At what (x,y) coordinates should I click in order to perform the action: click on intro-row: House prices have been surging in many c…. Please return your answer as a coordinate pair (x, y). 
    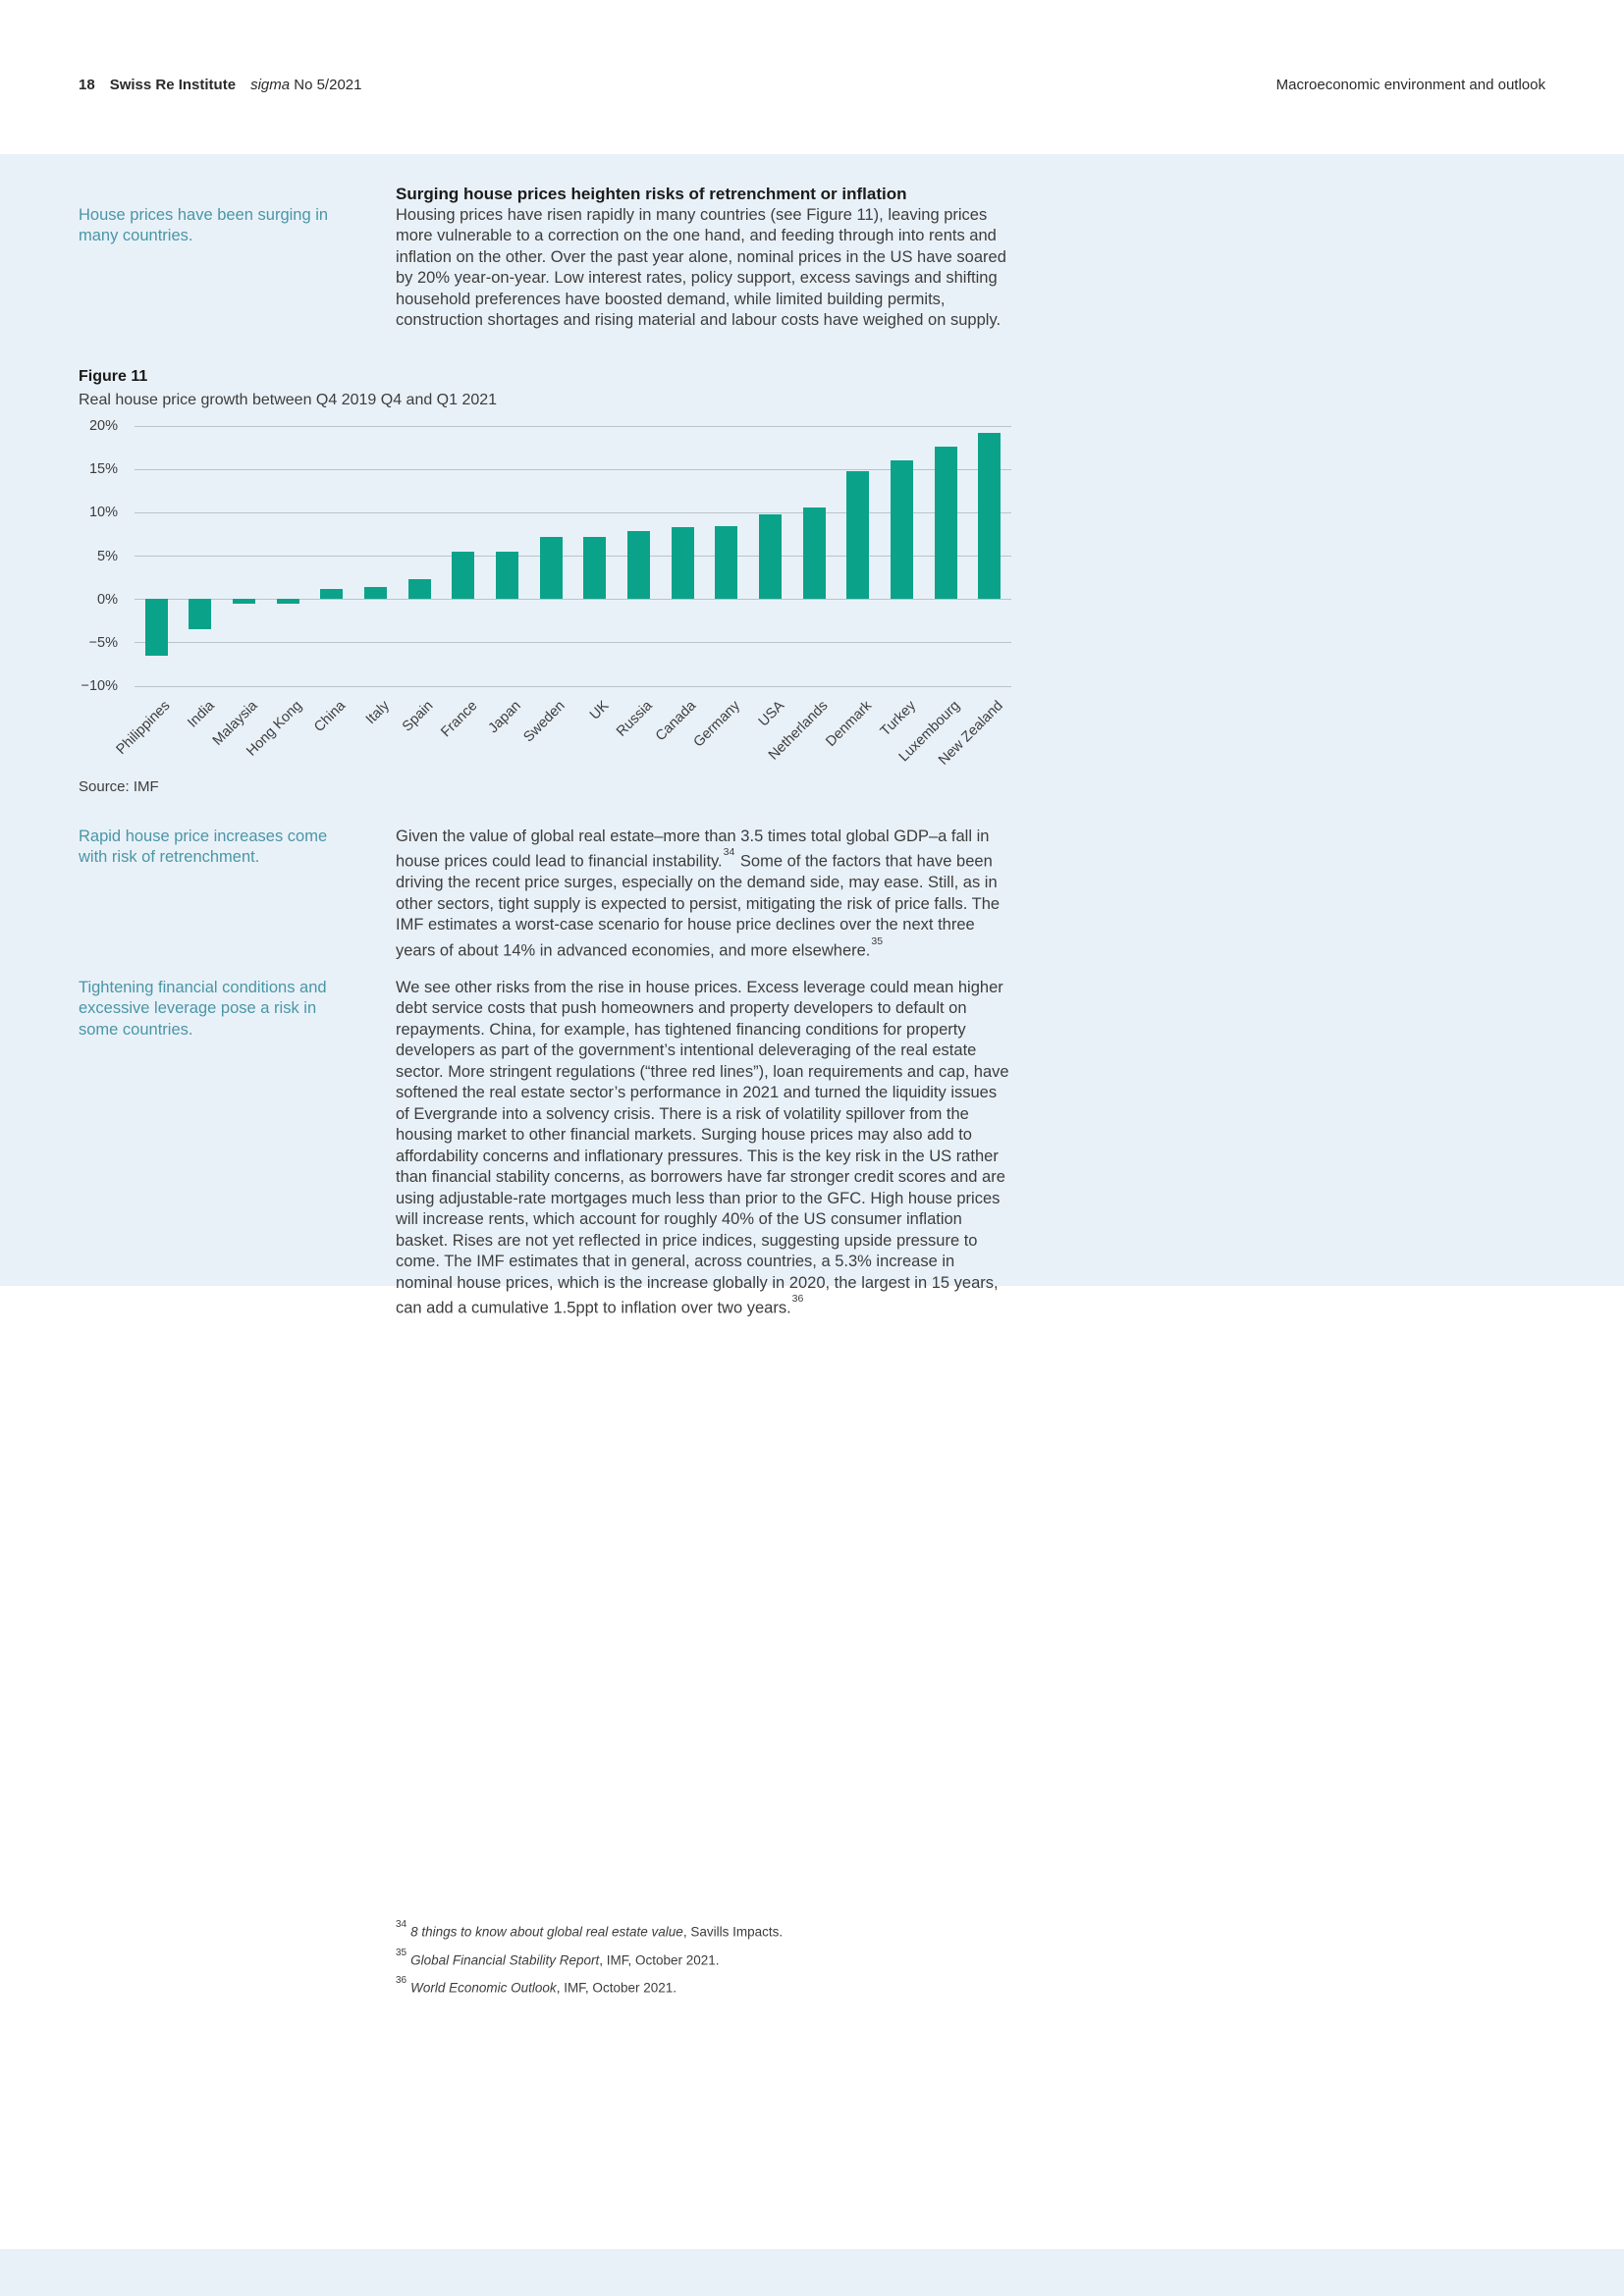
    Looking at the image, I should click on (851, 258).